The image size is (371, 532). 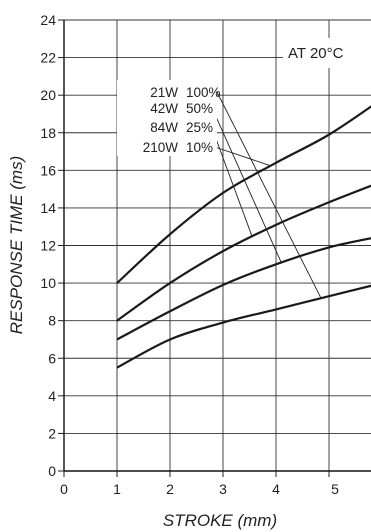 What do you see at coordinates (52, 471) in the screenshot?
I see `y-tick-label: 0` at bounding box center [52, 471].